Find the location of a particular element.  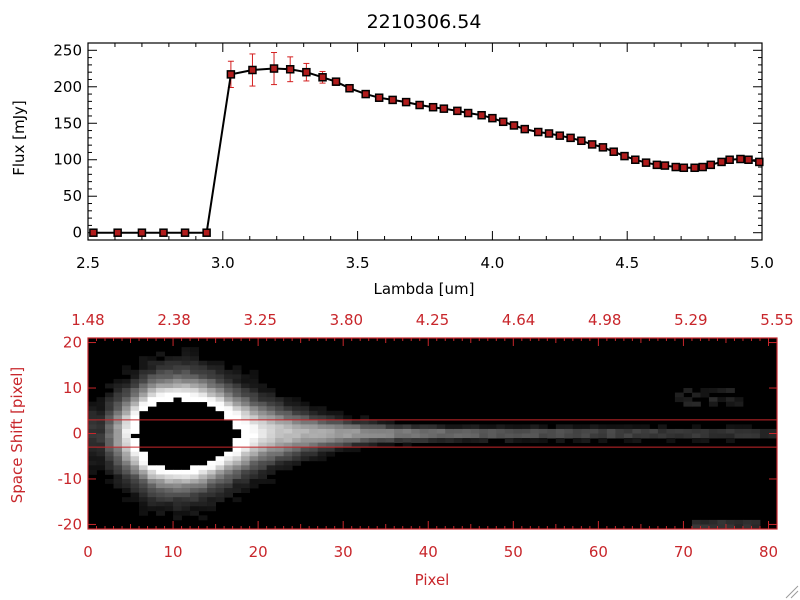

wavelength-top-label: 4.25 is located at coordinates (432, 320).